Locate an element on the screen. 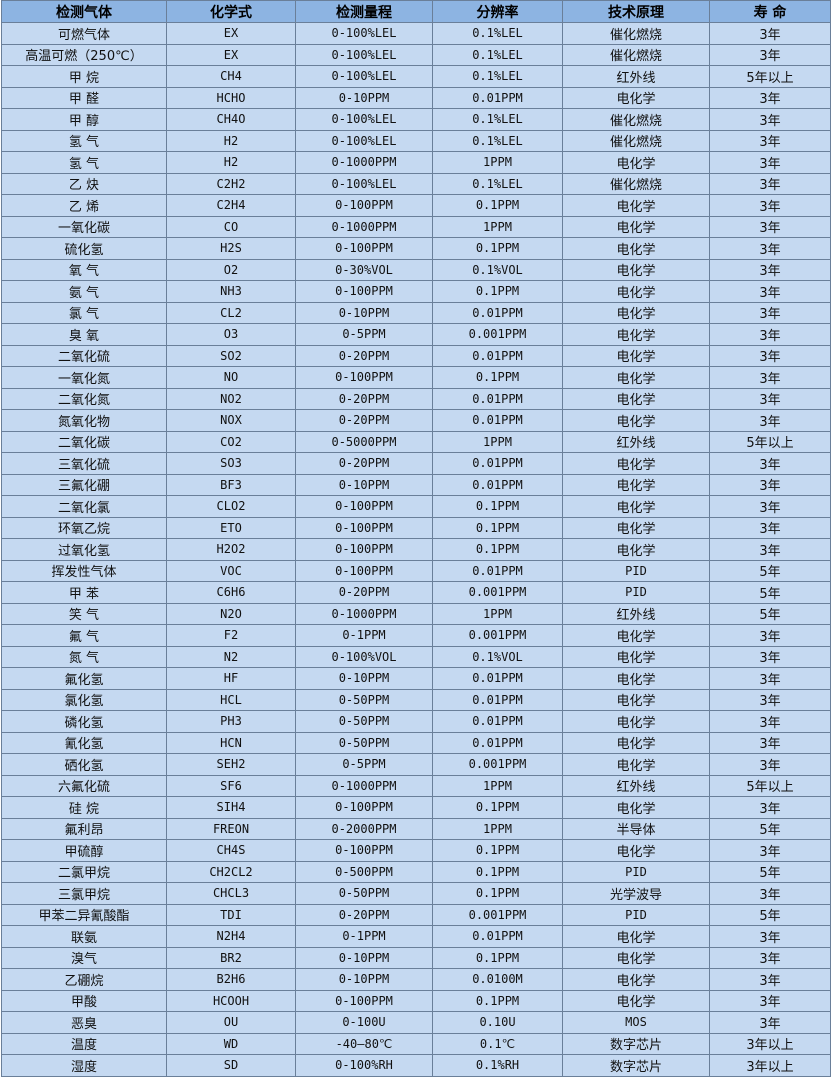 Image resolution: width=831 pixels, height=1077 pixels. resolution-cell: 0.1℃ is located at coordinates (497, 1043).